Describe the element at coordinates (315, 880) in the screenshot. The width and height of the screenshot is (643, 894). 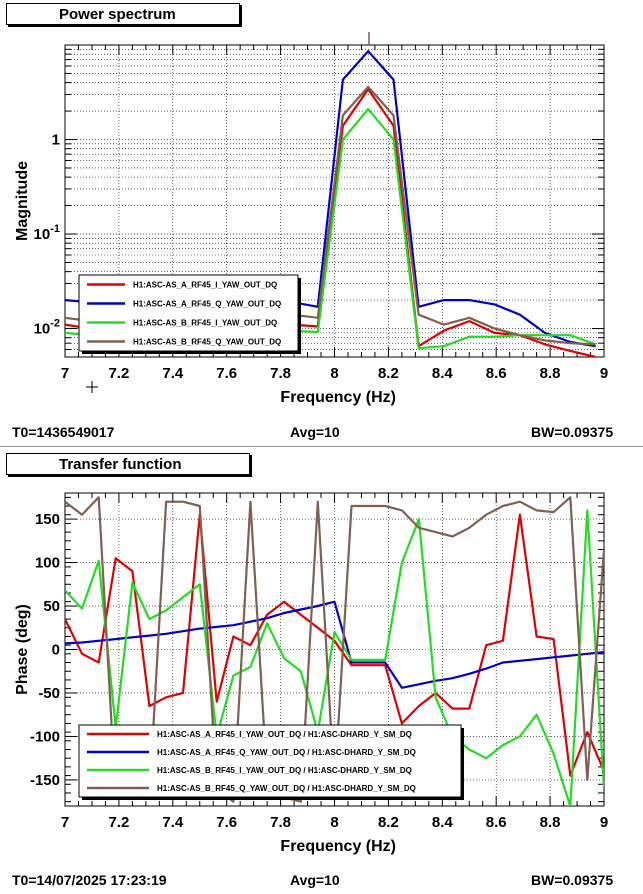
I see `transfer-avg: Avg=10` at that location.